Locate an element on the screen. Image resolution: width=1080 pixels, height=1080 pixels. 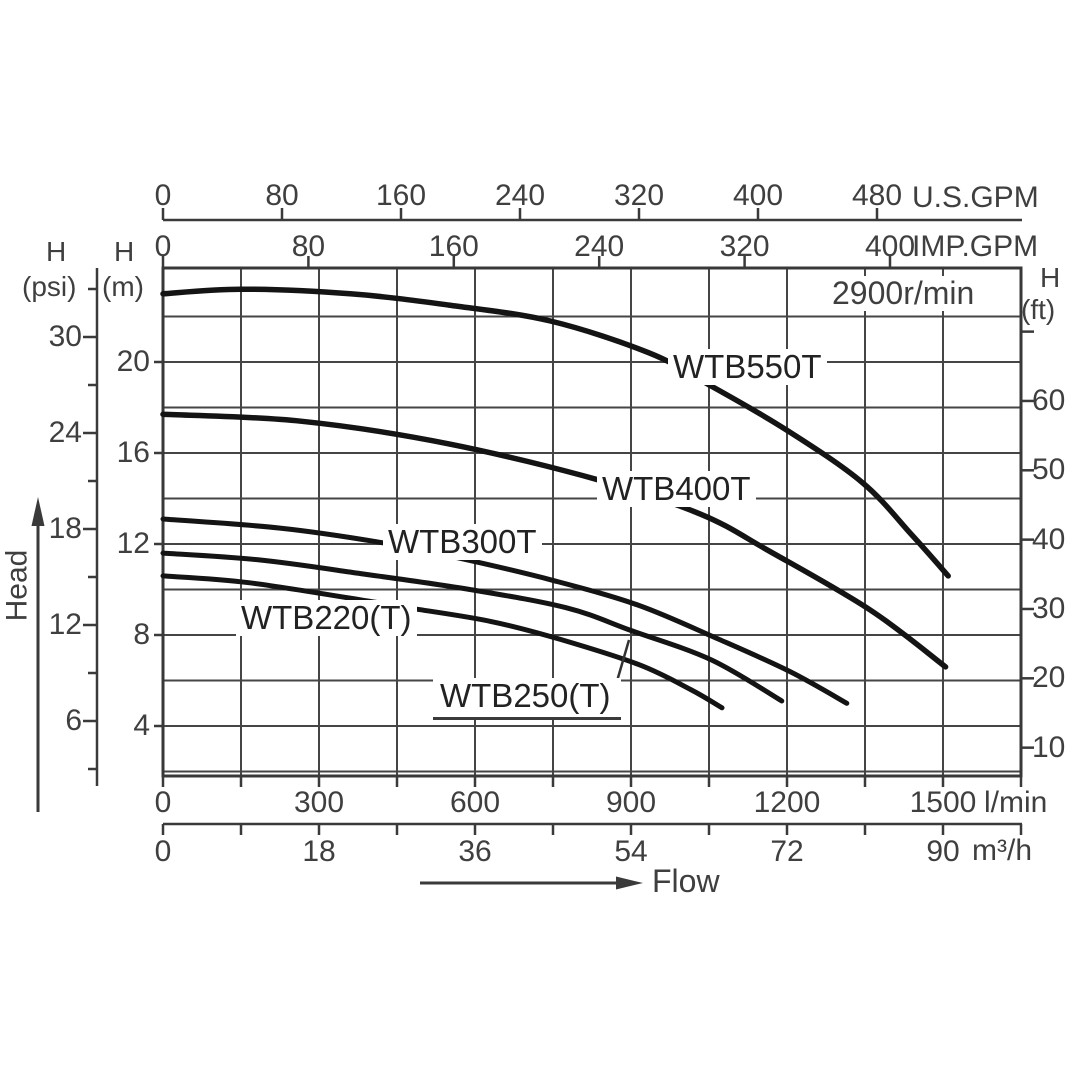
flow-arrow is located at coordinates (531, 883).